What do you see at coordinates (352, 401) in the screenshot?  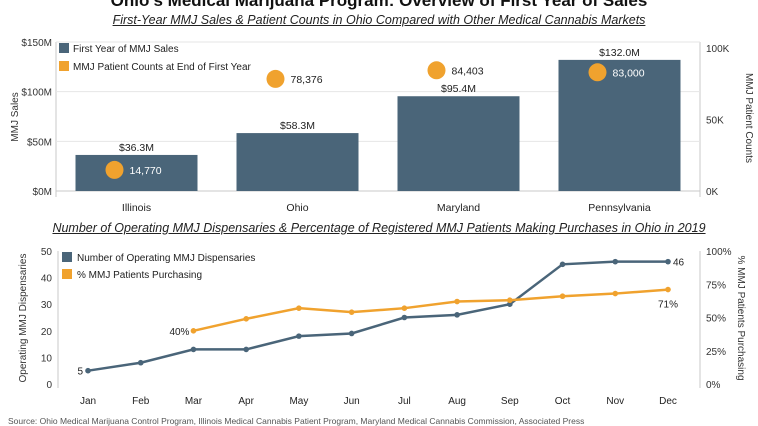 I see `chart2-xtick-label: Jun` at bounding box center [352, 401].